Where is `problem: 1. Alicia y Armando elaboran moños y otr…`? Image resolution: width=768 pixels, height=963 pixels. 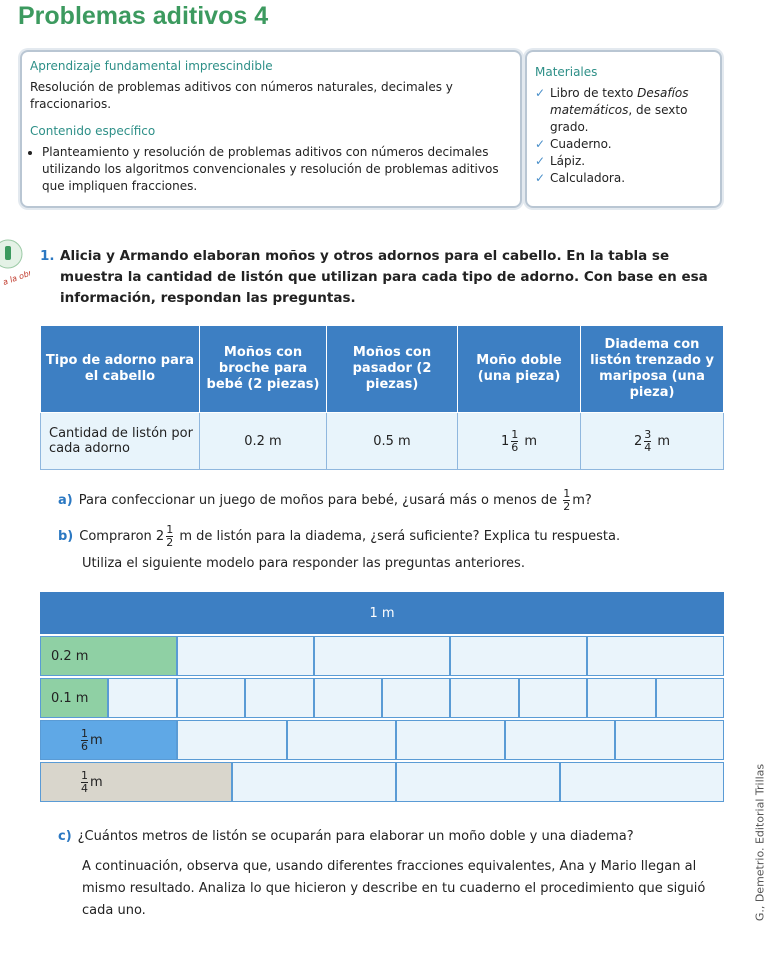 problem: 1. Alicia y Armando elaboran moños y otr… is located at coordinates (380, 277).